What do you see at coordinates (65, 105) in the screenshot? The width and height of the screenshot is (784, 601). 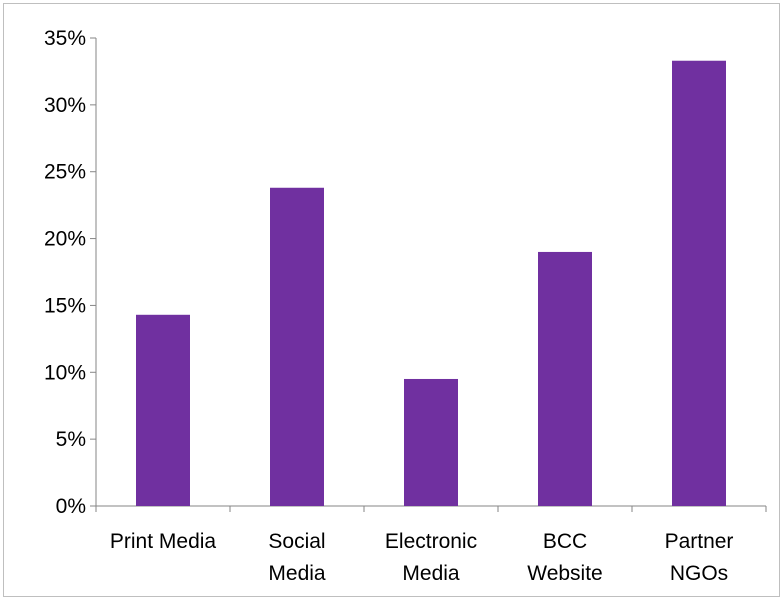 I see `y-tick-label: 30%` at bounding box center [65, 105].